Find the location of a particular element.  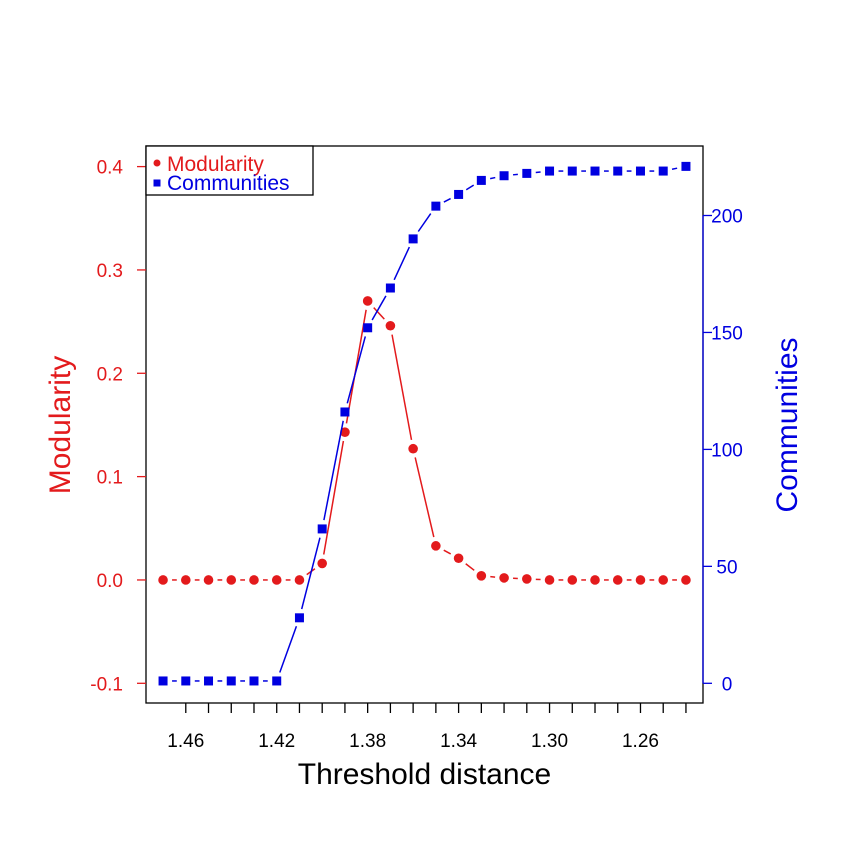

left-axis-tick-label: 0.1 is located at coordinates (110, 478).